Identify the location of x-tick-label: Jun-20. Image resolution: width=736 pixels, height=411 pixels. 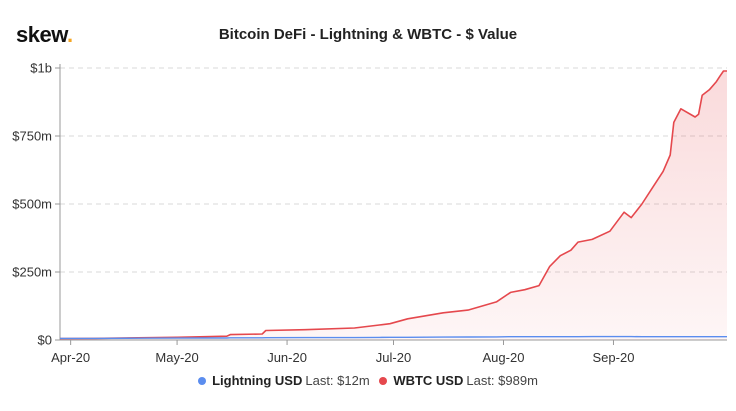
(287, 357).